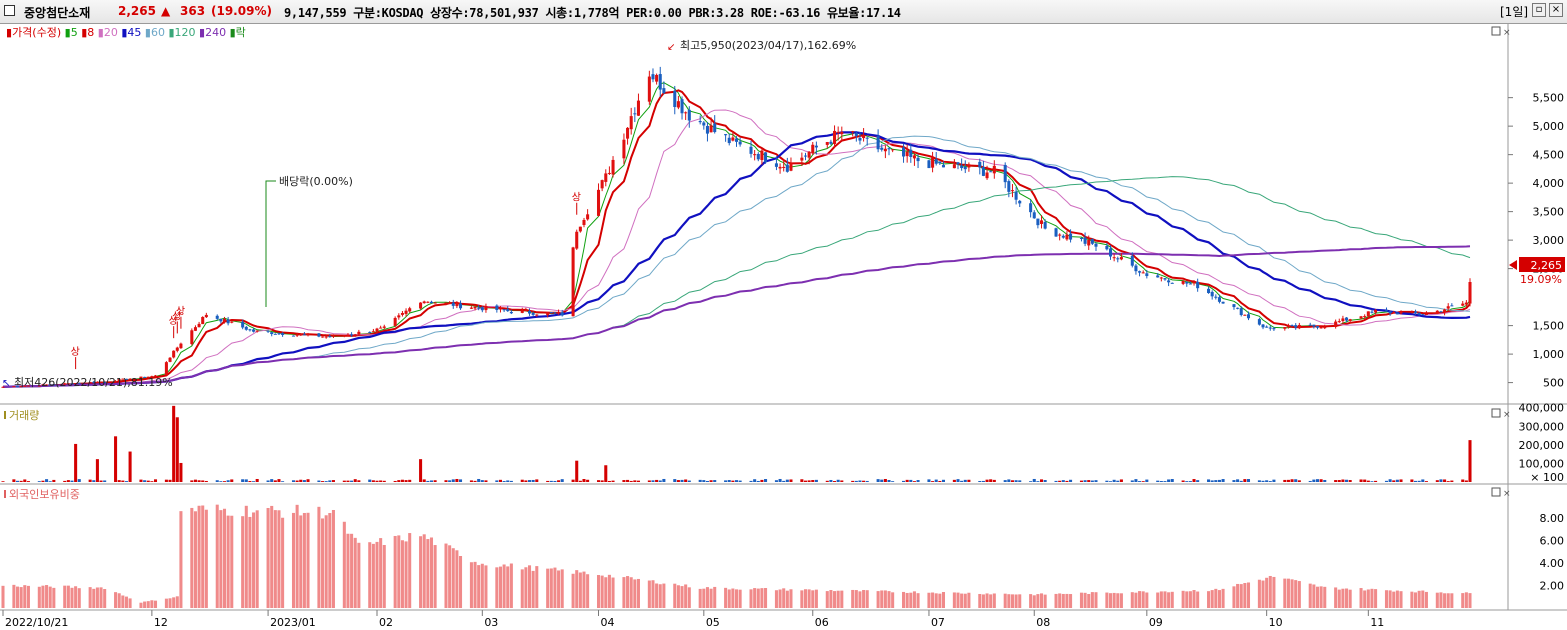 This screenshot has width=1567, height=630. What do you see at coordinates (9, 10) in the screenshot?
I see `select-checkbox` at bounding box center [9, 10].